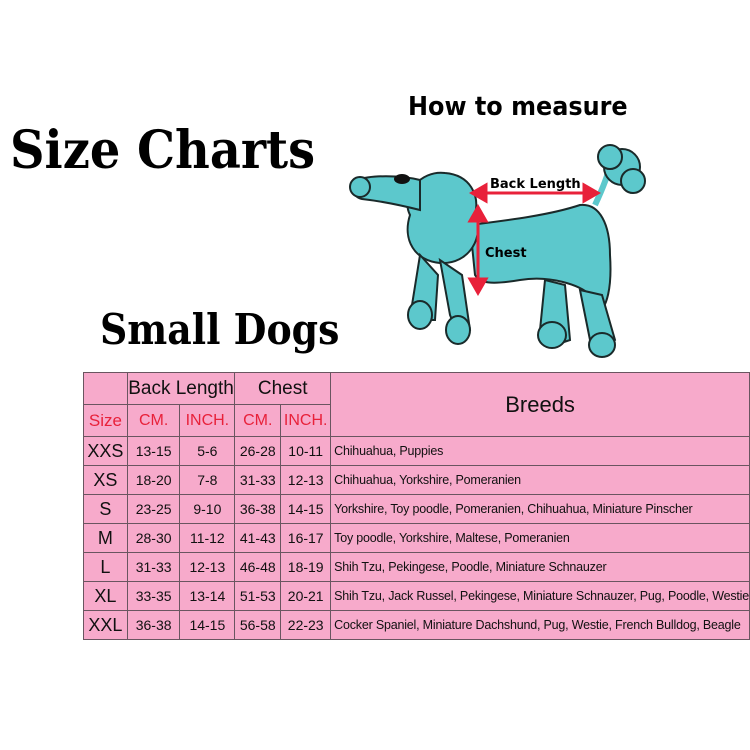 Image resolution: width=750 pixels, height=750 pixels. Describe the element at coordinates (306, 538) in the screenshot. I see `cell-ch-inch: 16-17` at that location.